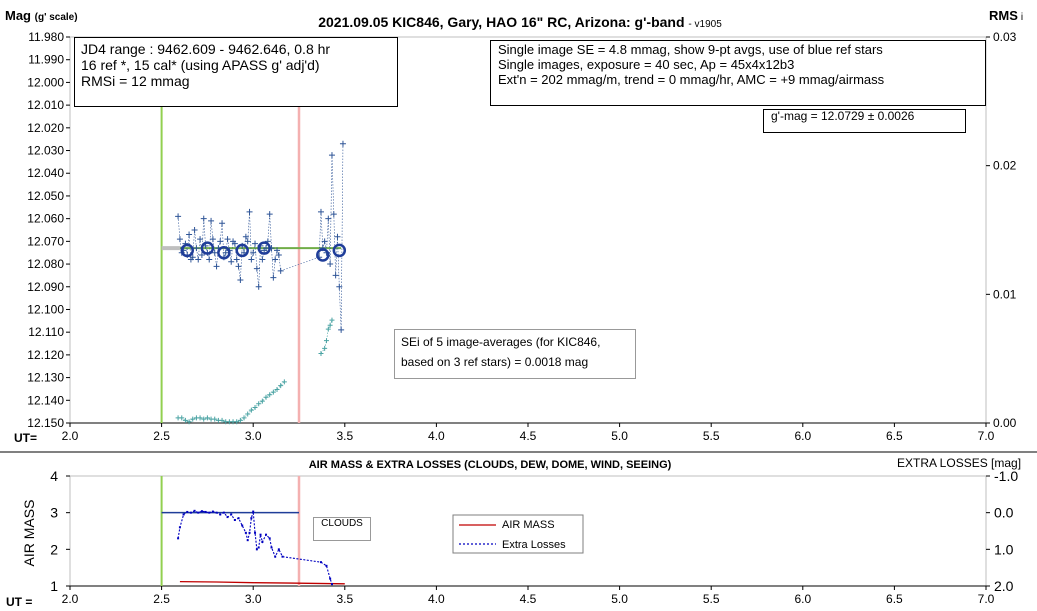  What do you see at coordinates (711, 436) in the screenshot?
I see `x-tick-label: 5.5` at bounding box center [711, 436].